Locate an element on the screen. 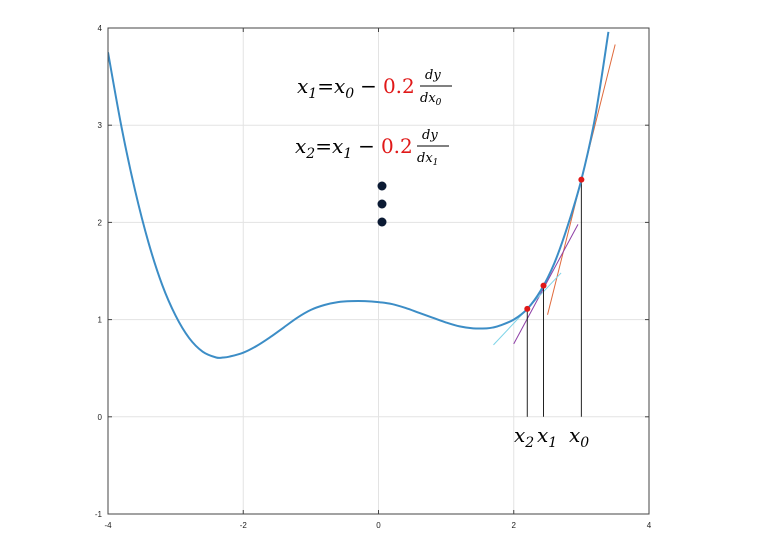 Image resolution: width=759 pixels, height=553 pixels. label-x1-sub: 1 is located at coordinates (552, 443).